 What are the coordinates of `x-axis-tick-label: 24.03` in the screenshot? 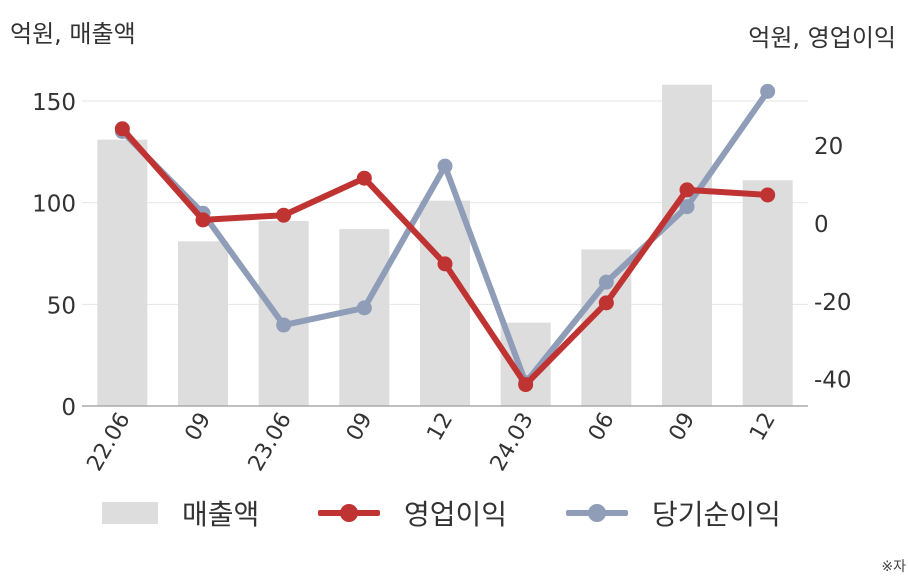 It's located at (512, 442).